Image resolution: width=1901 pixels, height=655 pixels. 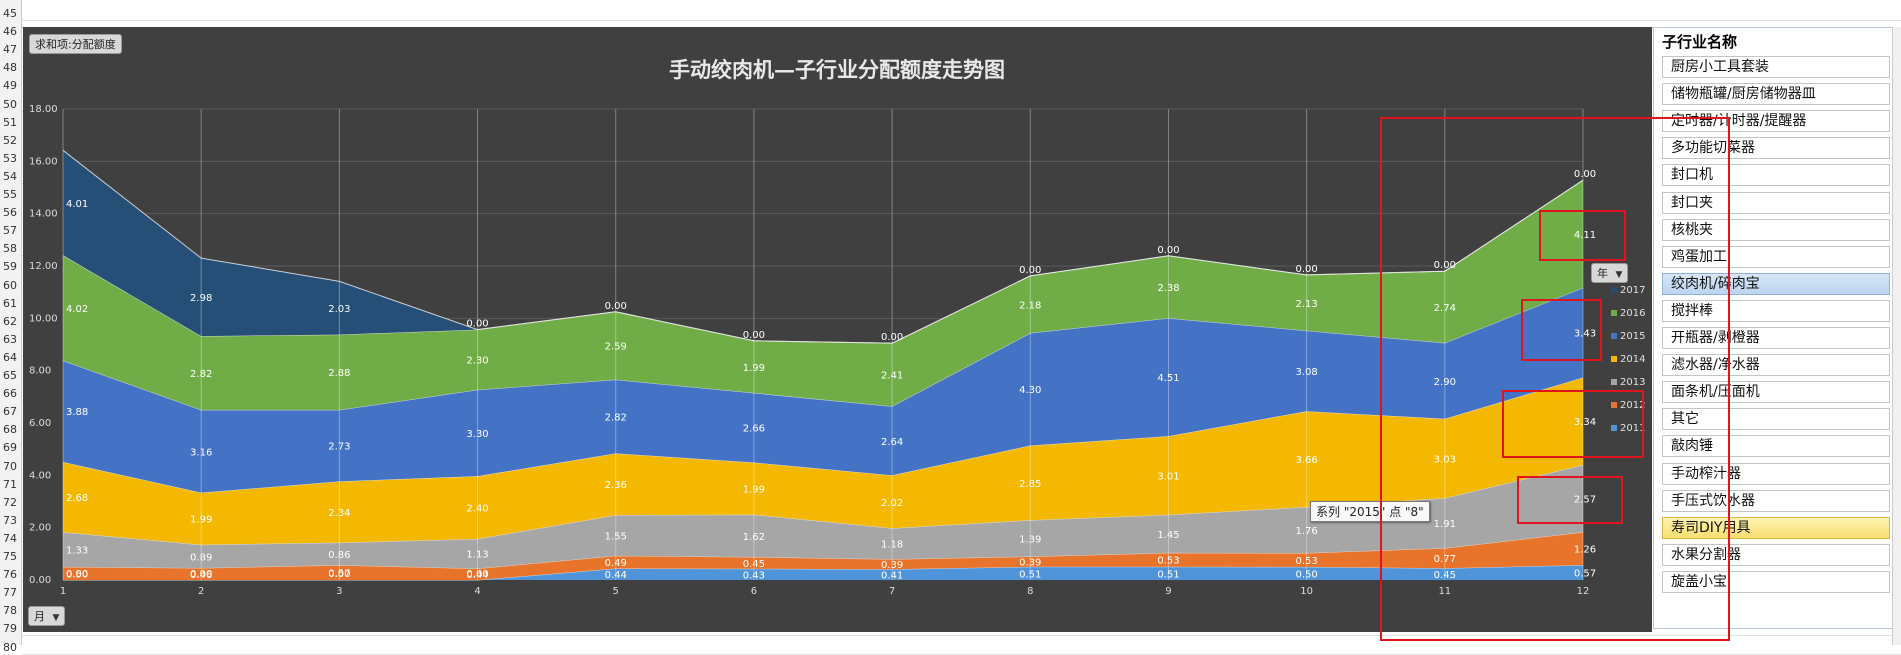 I want to click on row-number: 45, so click(x=10, y=13).